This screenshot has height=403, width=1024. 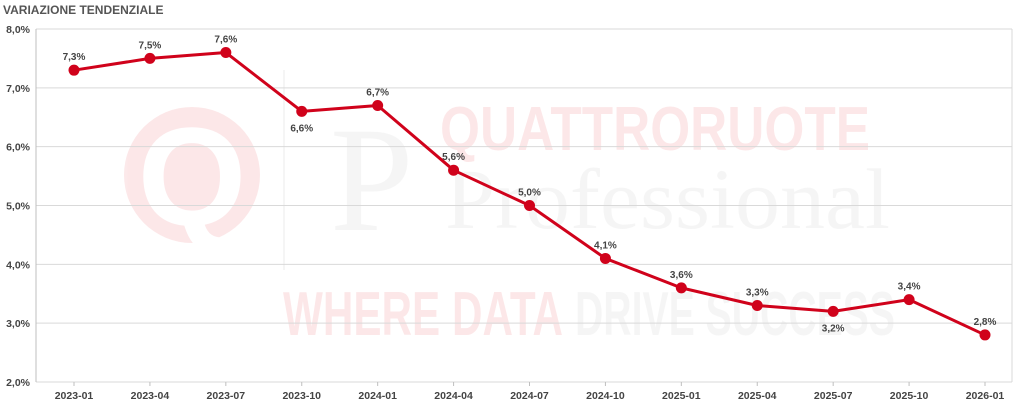 I want to click on chart-title: VARIAZIONE TENDENZIALE, so click(x=83, y=10).